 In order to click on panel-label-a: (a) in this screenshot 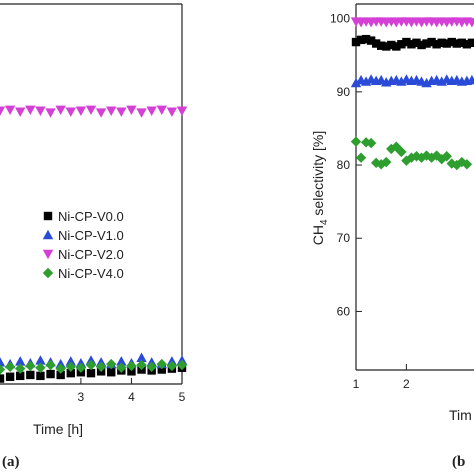, I will do `click(11, 462)`.